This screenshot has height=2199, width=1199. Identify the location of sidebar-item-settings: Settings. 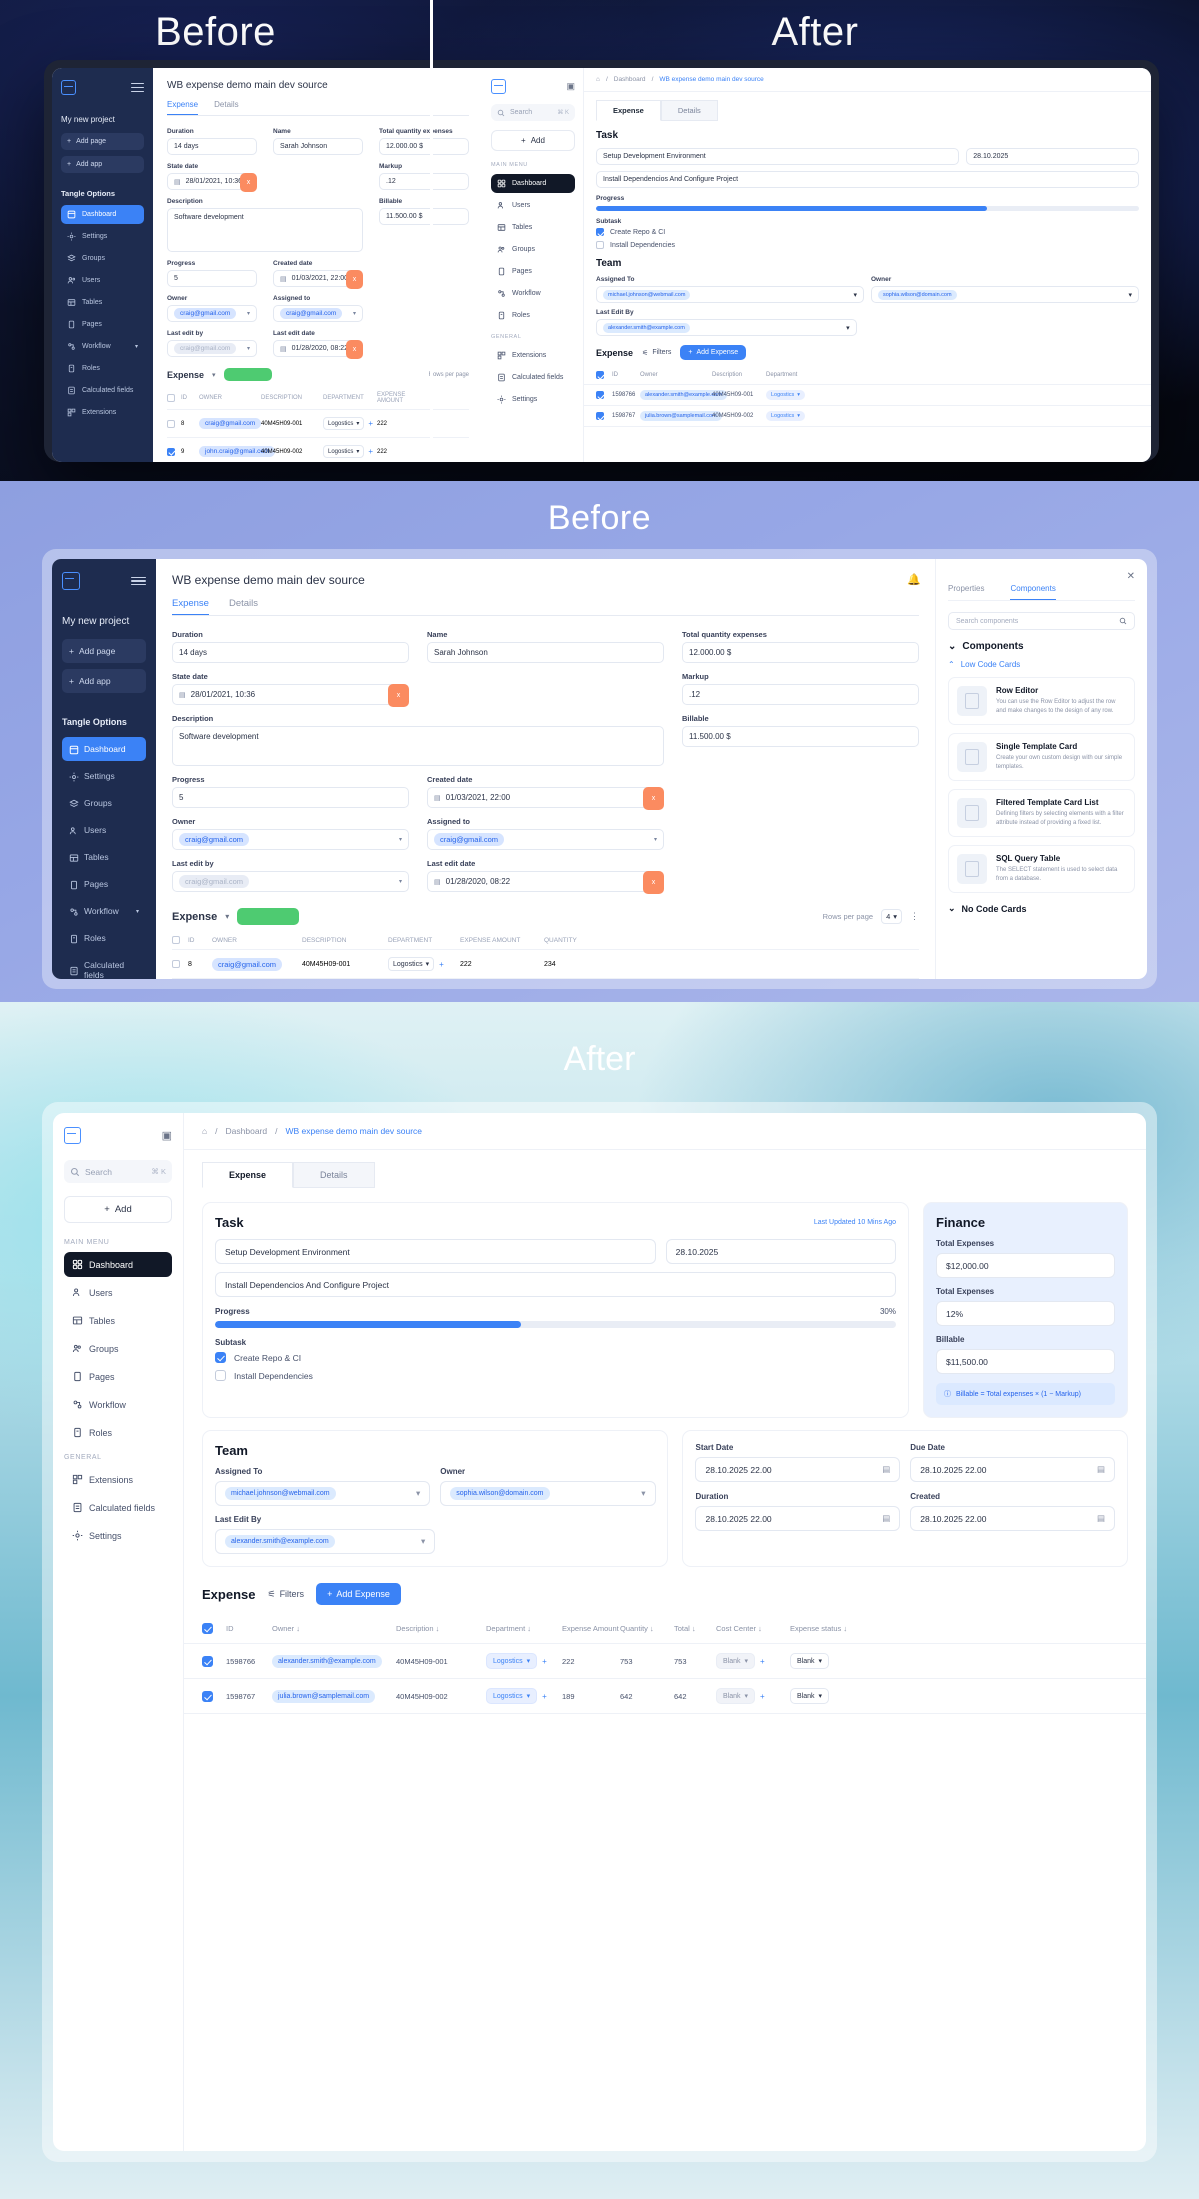
(118, 1535).